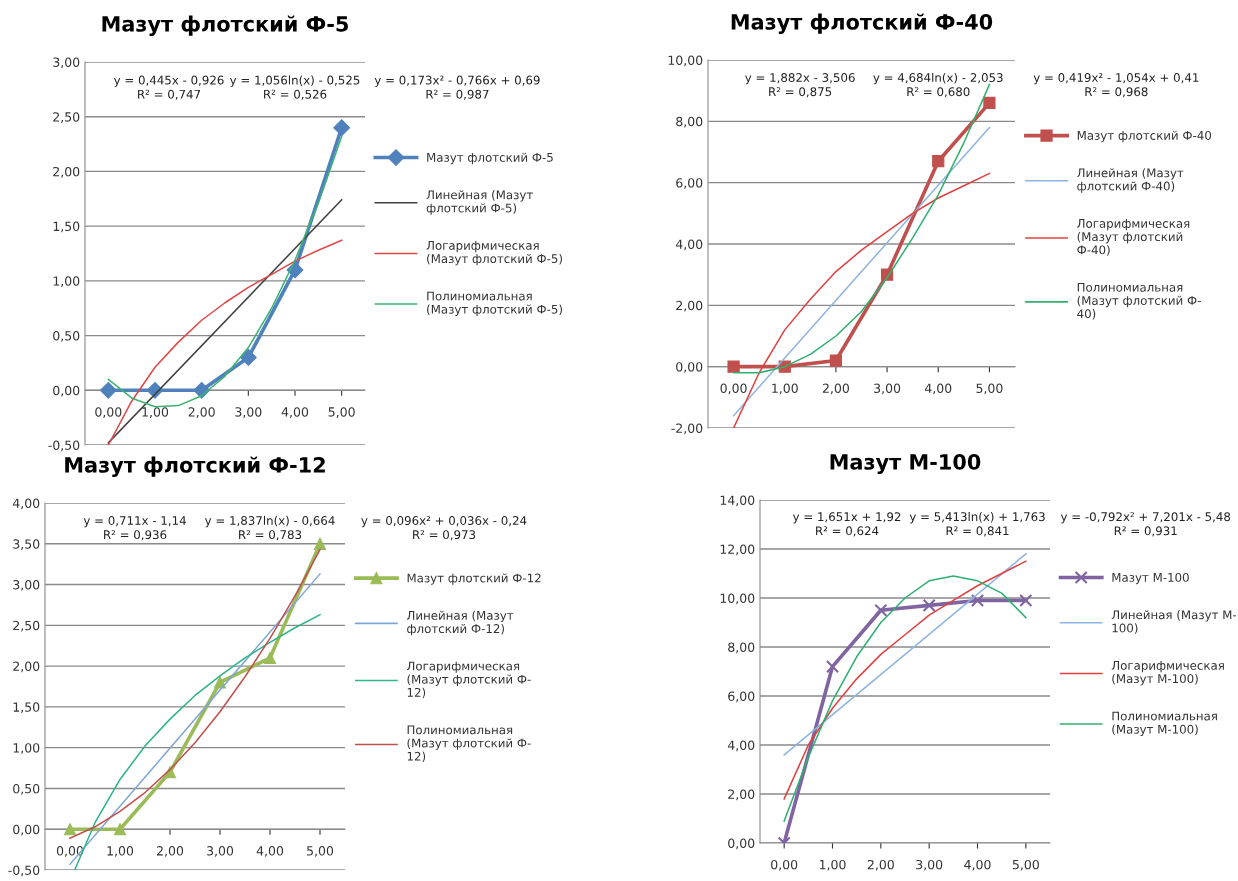 Image resolution: width=1238 pixels, height=881 pixels. Describe the element at coordinates (1116, 85) in the screenshot. I see `text: y = 0,419x² - 1,054x + 0,41 R² = 0,968` at that location.